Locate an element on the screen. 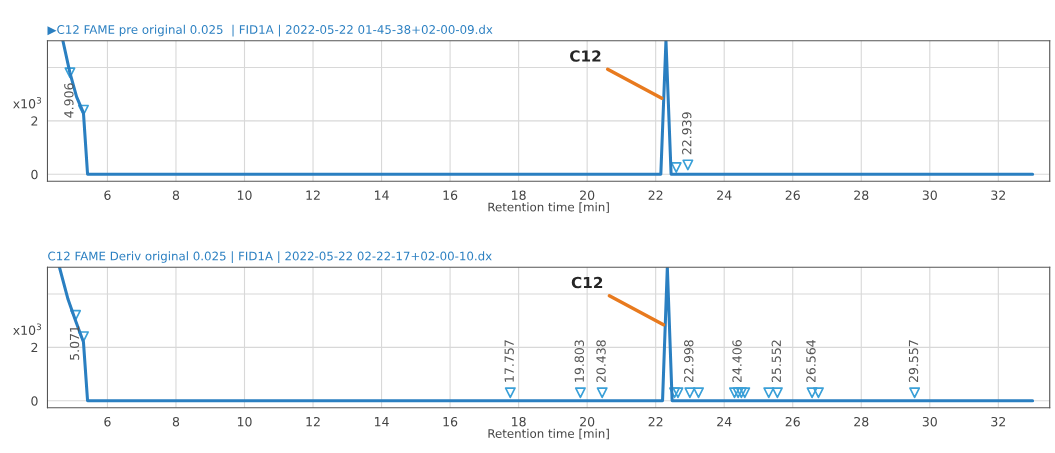 This screenshot has width=1055, height=453. annotation: 24.406 is located at coordinates (737, 361).